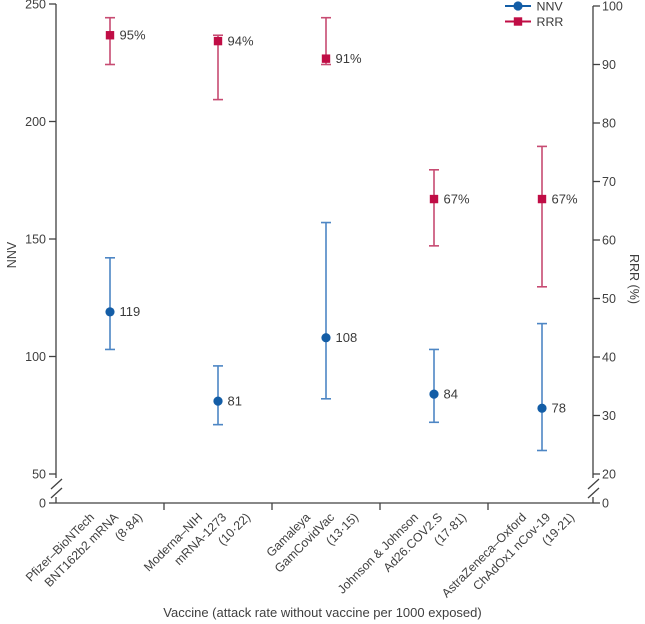  What do you see at coordinates (508, 555) in the screenshot?
I see `category-label: AstraZeneca–OxfordChAdOx1 nCov-19(19·21)` at bounding box center [508, 555].